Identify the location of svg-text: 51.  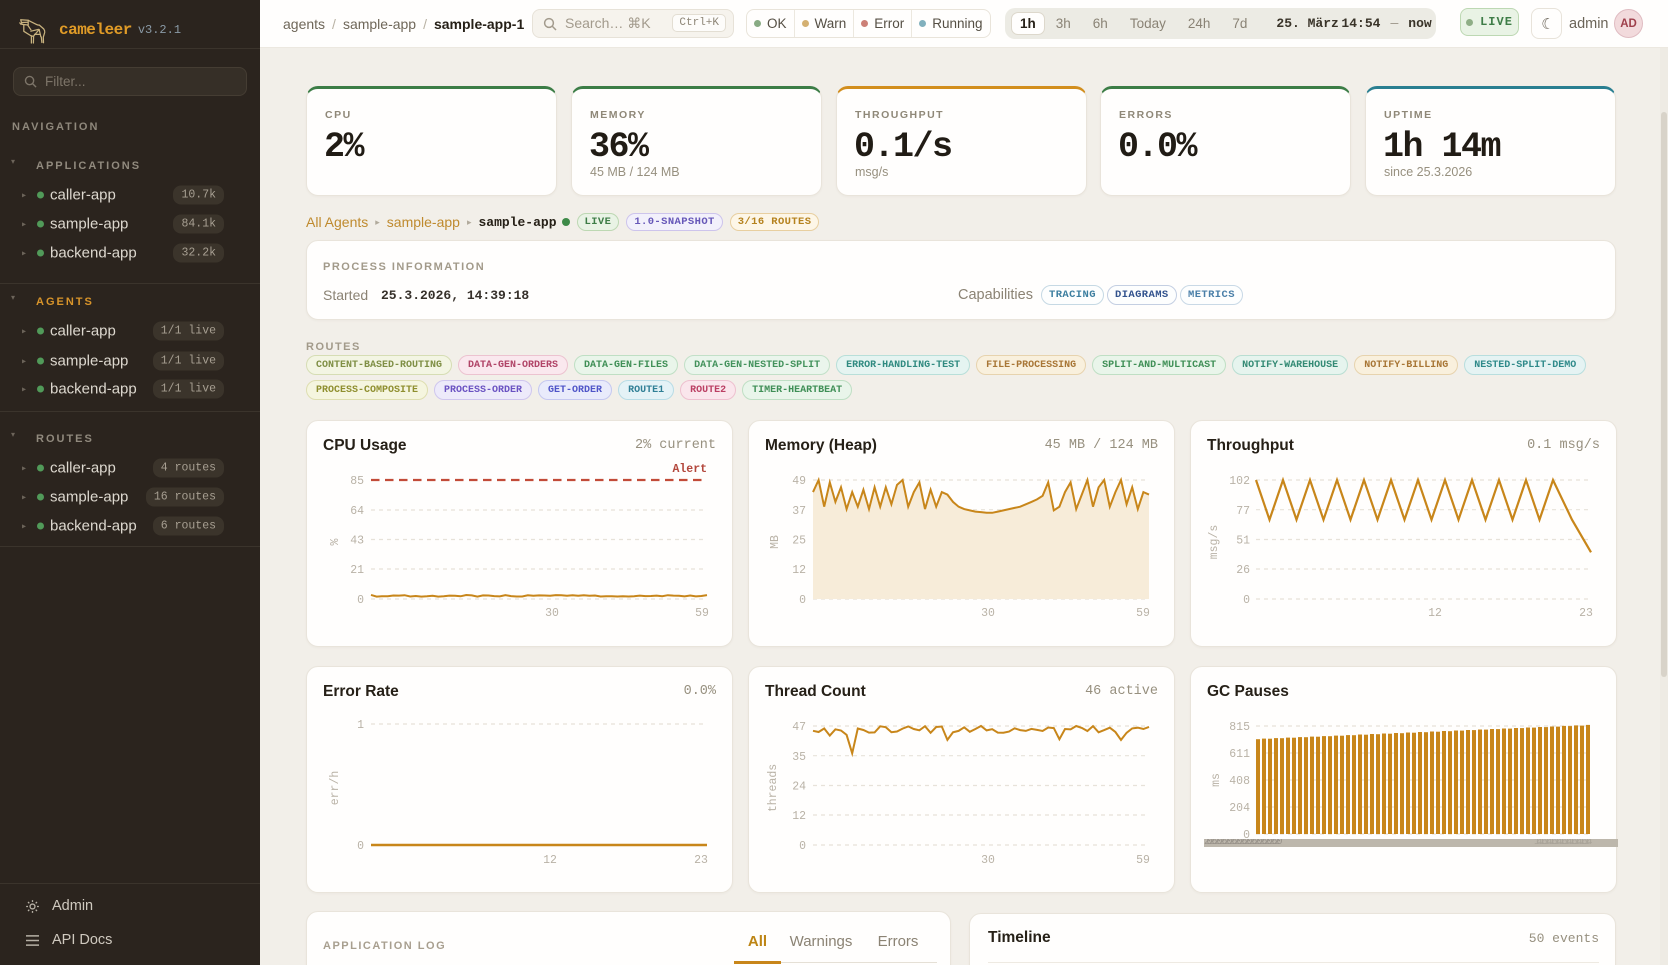
(1243, 541).